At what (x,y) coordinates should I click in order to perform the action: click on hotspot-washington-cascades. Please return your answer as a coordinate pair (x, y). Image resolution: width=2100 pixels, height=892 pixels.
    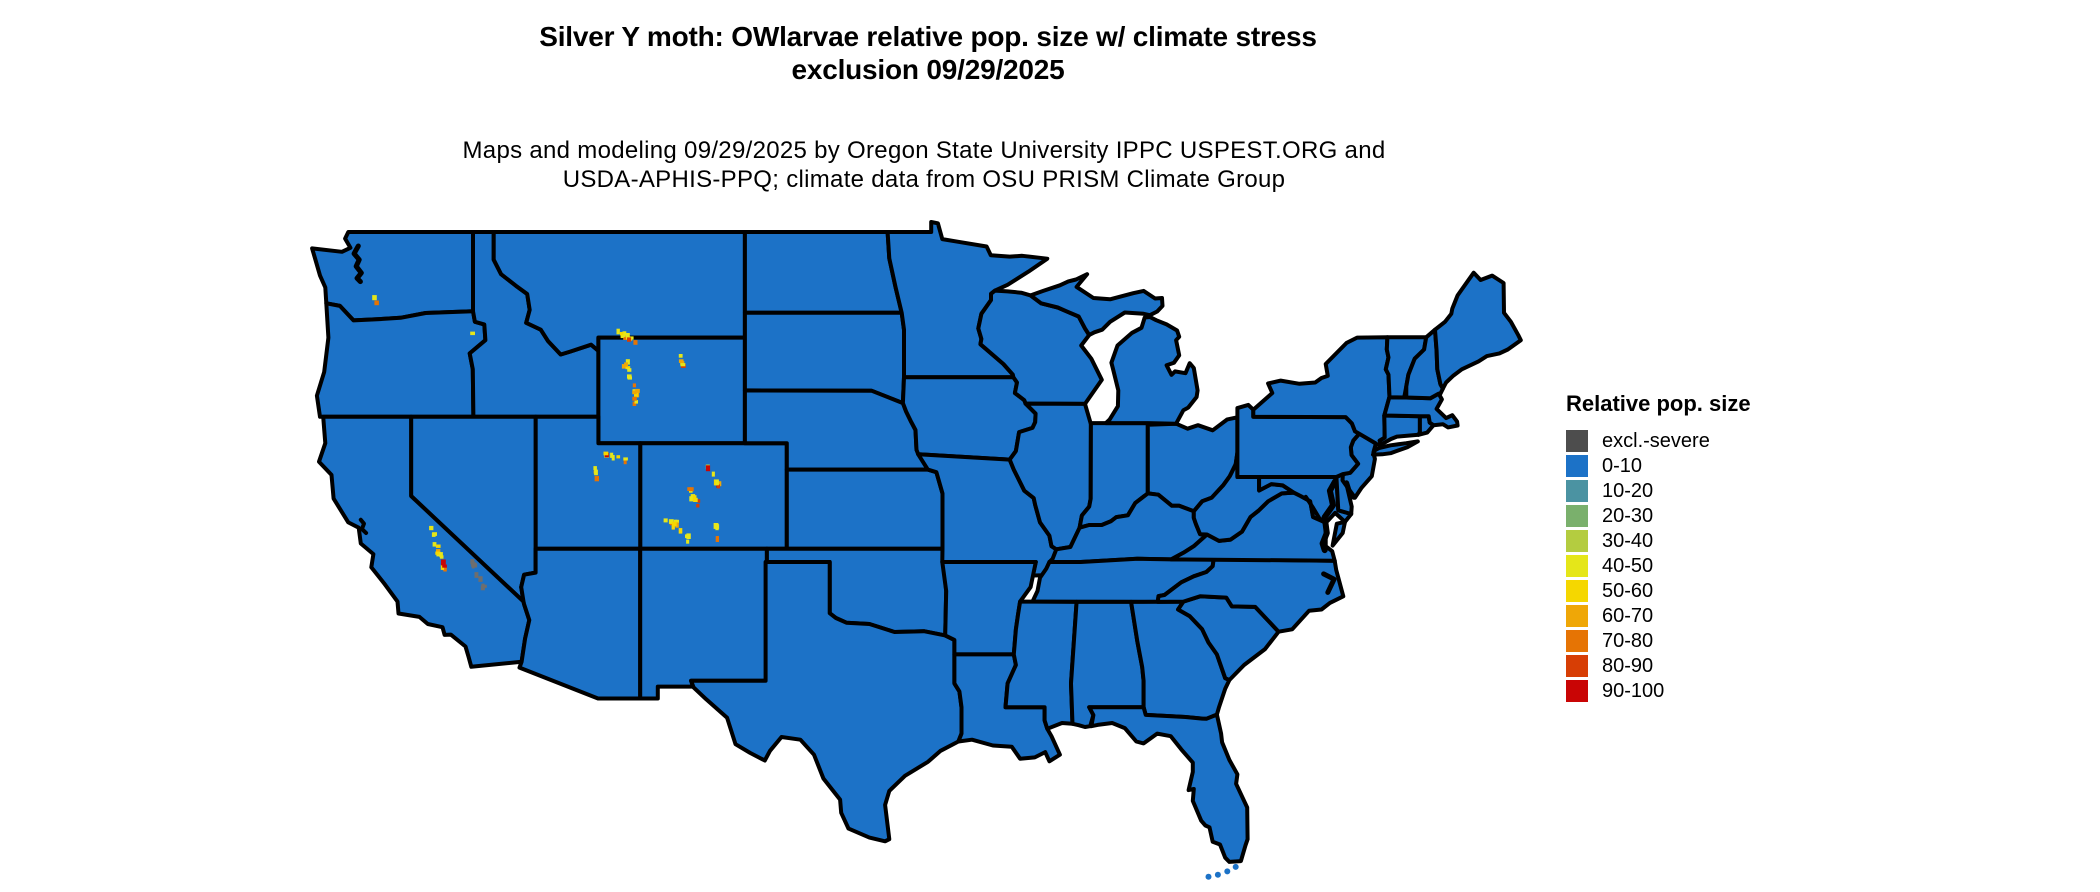
    Looking at the image, I should click on (375, 300).